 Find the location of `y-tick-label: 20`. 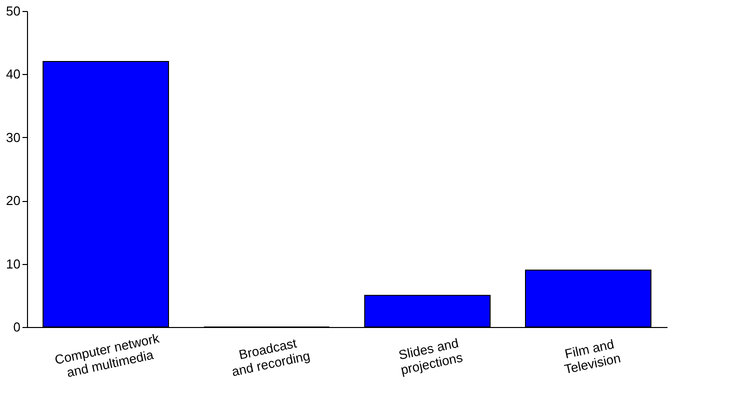

y-tick-label: 20 is located at coordinates (13, 200).